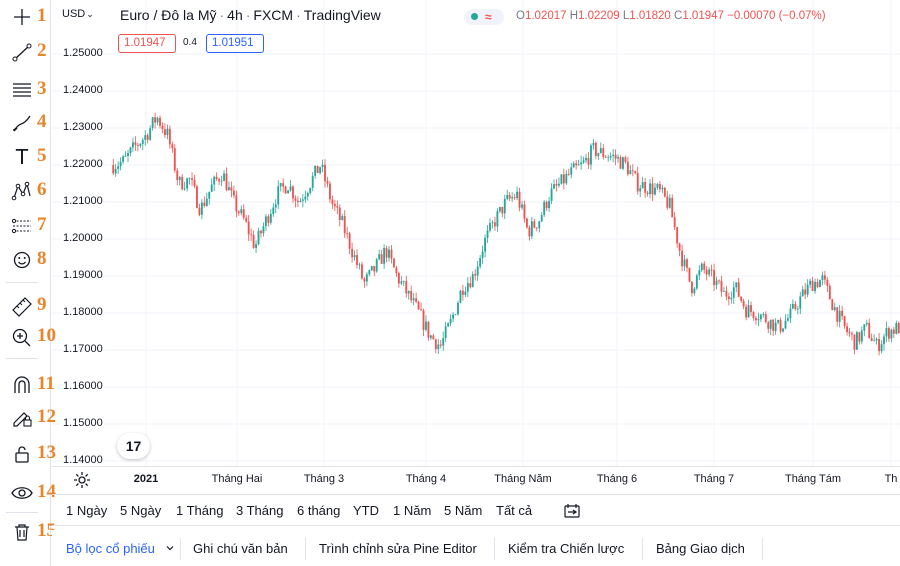 The width and height of the screenshot is (900, 566). What do you see at coordinates (46, 530) in the screenshot?
I see `tool-number: 15` at bounding box center [46, 530].